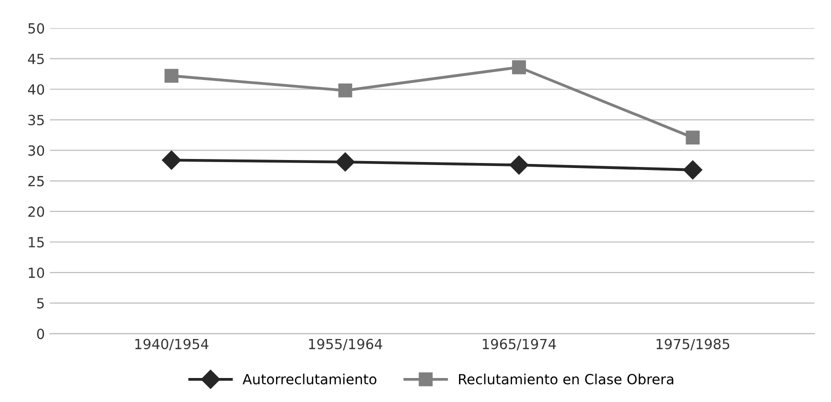  Describe the element at coordinates (40, 334) in the screenshot. I see `y-tick-label: 0` at that location.